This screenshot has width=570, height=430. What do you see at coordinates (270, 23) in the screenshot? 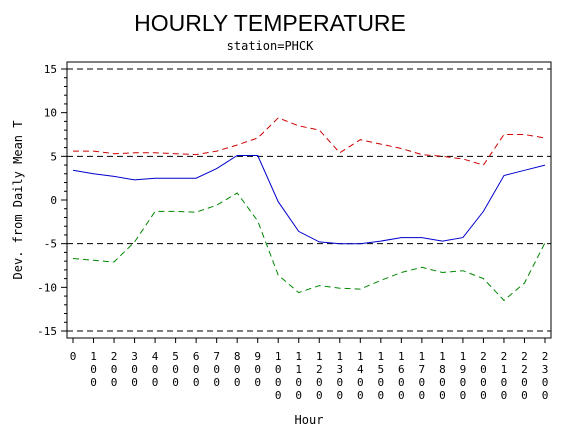
I see `chart-title: HOURLY TEMPERATURE` at bounding box center [270, 23].